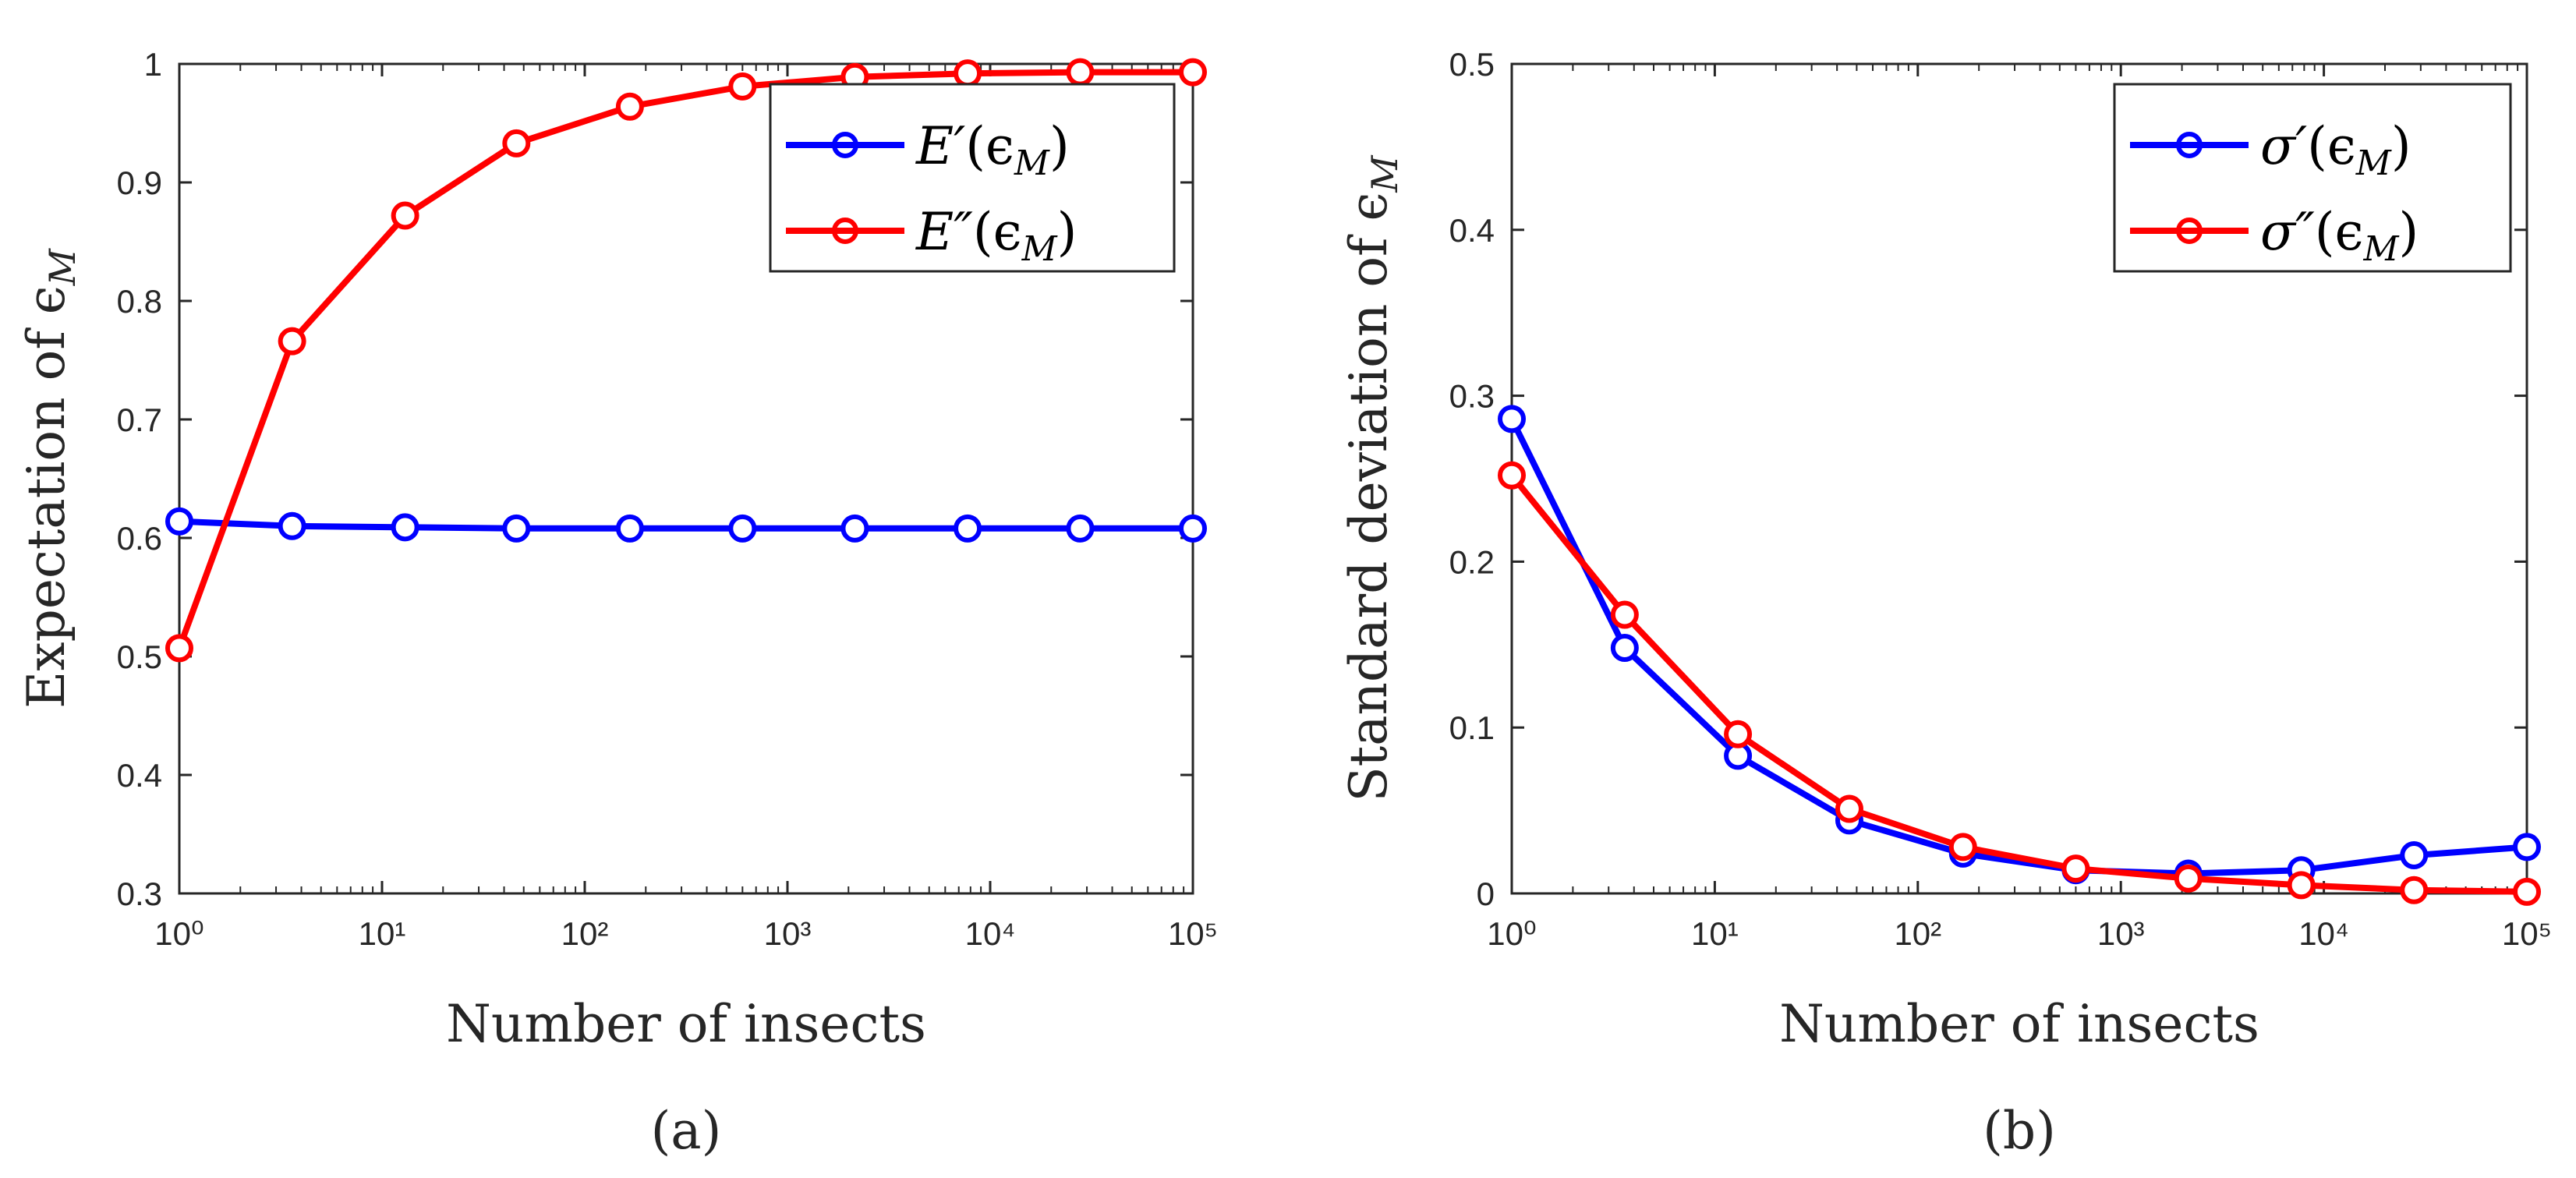 This screenshot has width=2576, height=1178. What do you see at coordinates (1472, 561) in the screenshot?
I see `y-tick-label: 0.2` at bounding box center [1472, 561].